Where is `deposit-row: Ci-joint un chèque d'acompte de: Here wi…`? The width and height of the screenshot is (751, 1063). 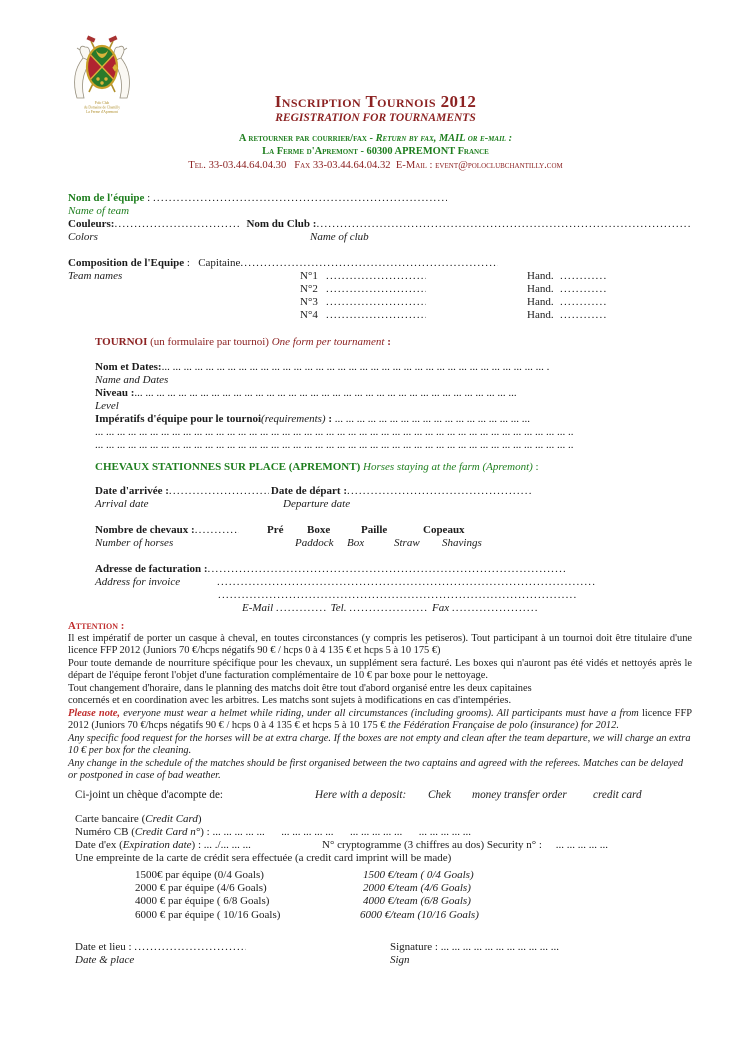
deposit-row: Ci-joint un chèque d'acompte de: Here wi… is located at coordinates (382, 795).